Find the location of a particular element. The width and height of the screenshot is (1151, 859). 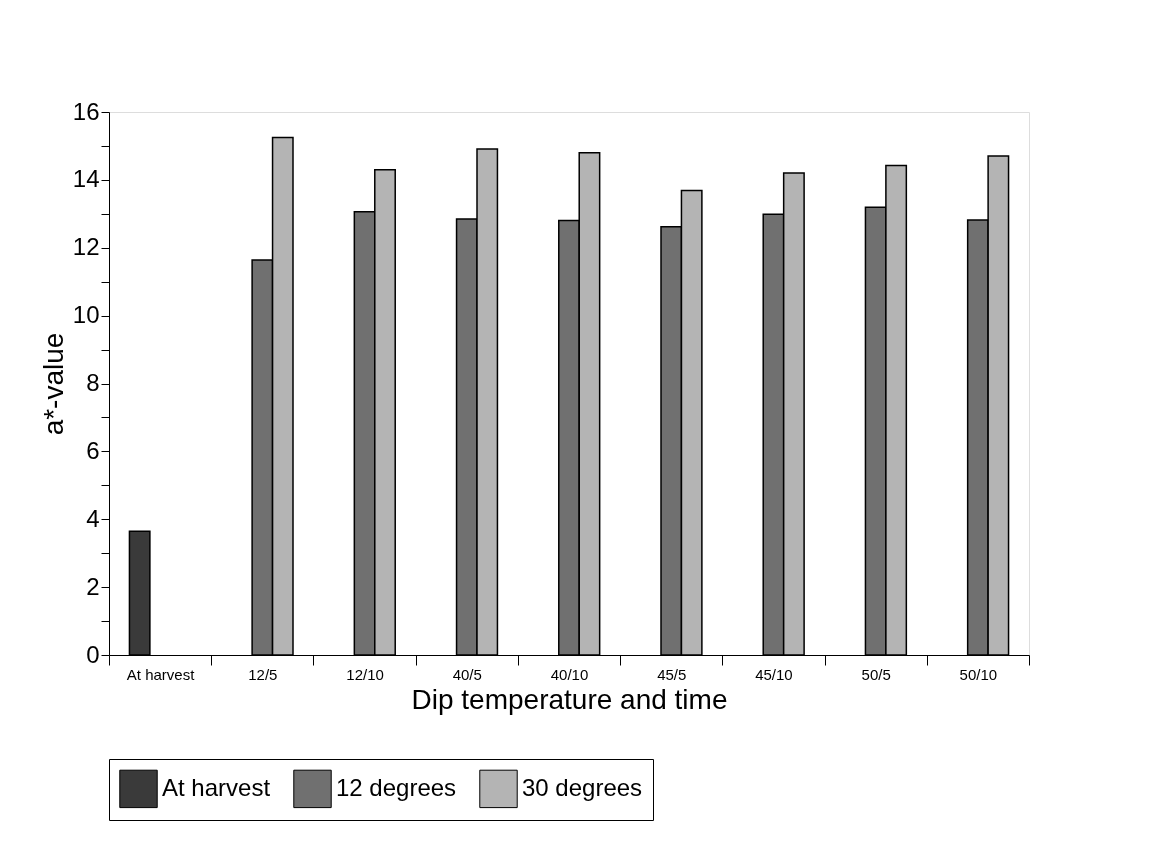

y-tick-label: 14 is located at coordinates (86, 179).